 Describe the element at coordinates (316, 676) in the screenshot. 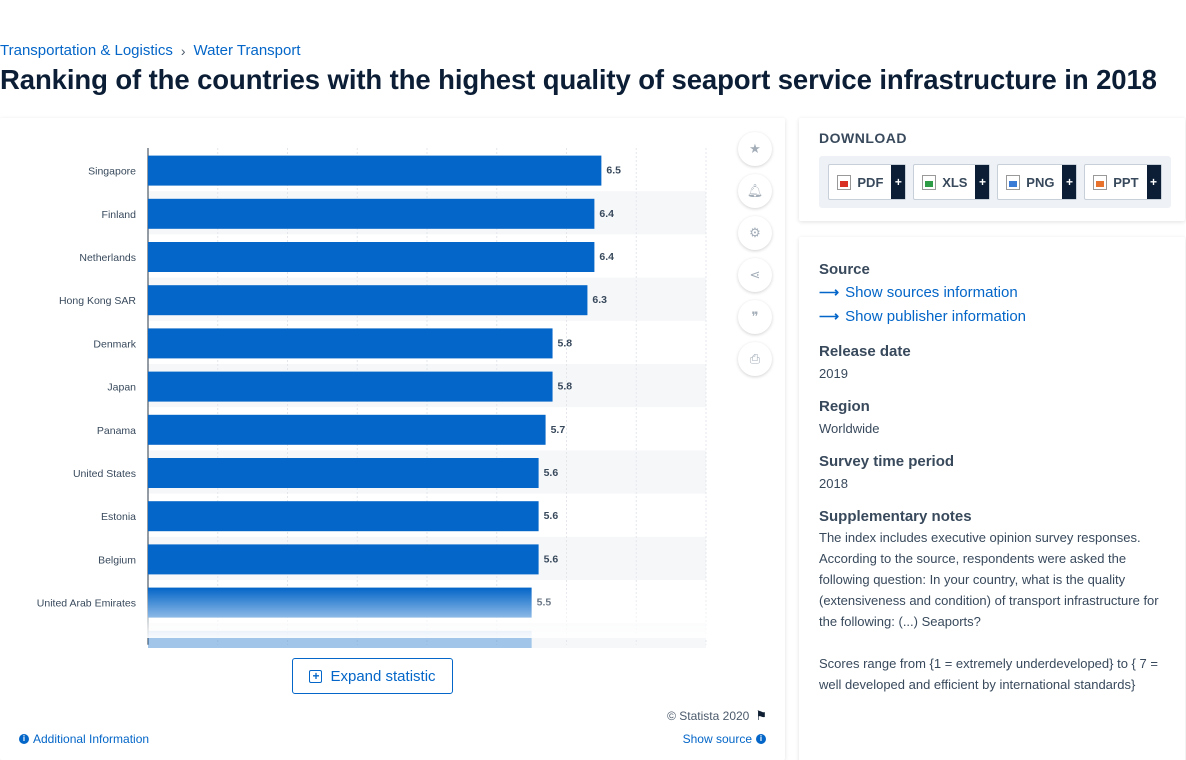

I see `plus-square-icon: +` at that location.